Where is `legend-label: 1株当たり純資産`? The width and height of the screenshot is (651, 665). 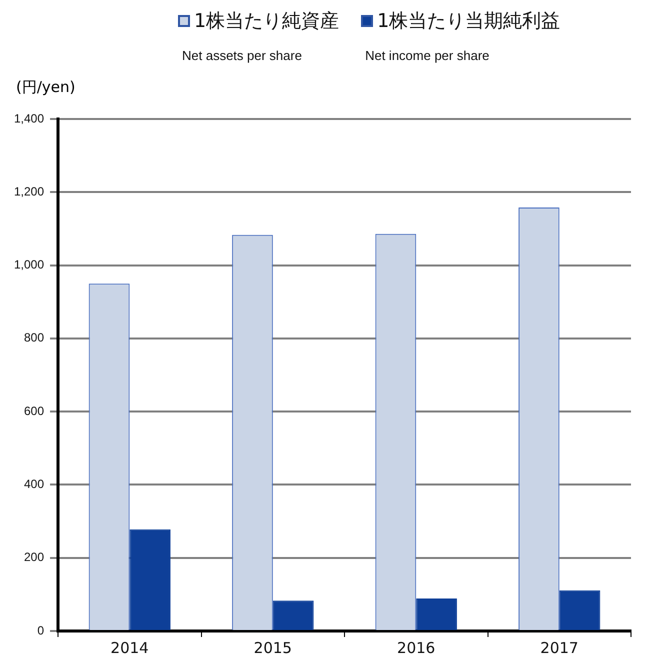 legend-label: 1株当たり純資産 is located at coordinates (267, 21).